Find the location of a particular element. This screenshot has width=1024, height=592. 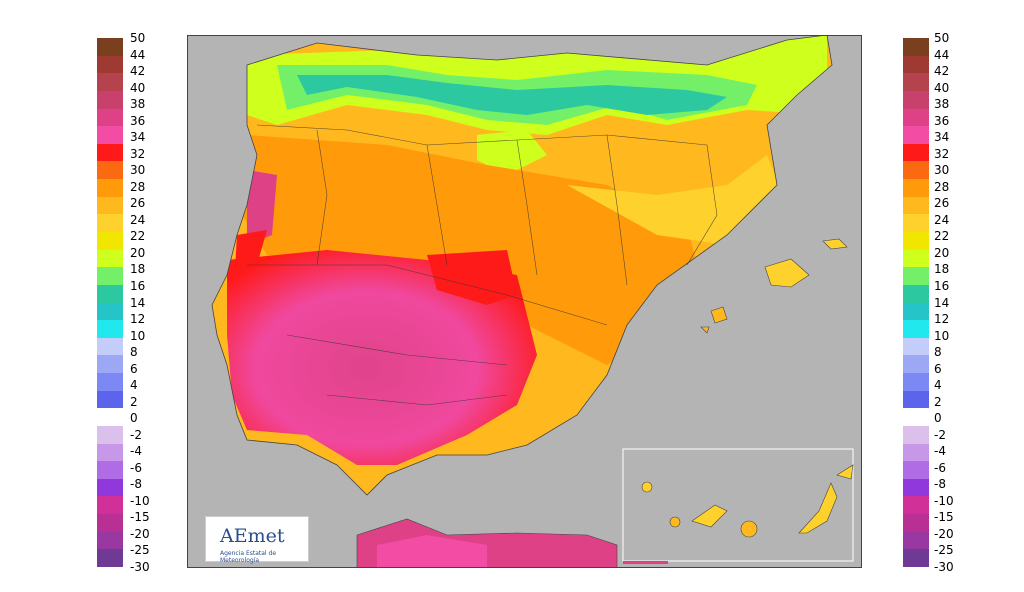

legend-label: 24 is located at coordinates (138, 219).